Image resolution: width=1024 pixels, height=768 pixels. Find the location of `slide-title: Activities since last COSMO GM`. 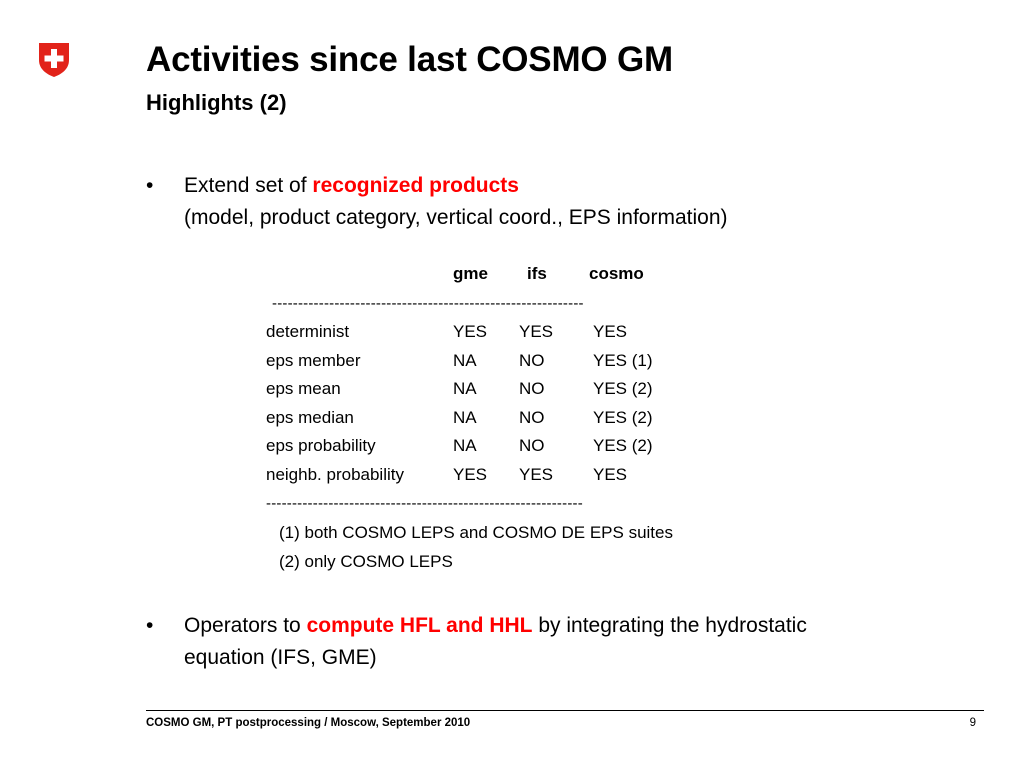

slide-title: Activities since last COSMO GM is located at coordinates (409, 59).